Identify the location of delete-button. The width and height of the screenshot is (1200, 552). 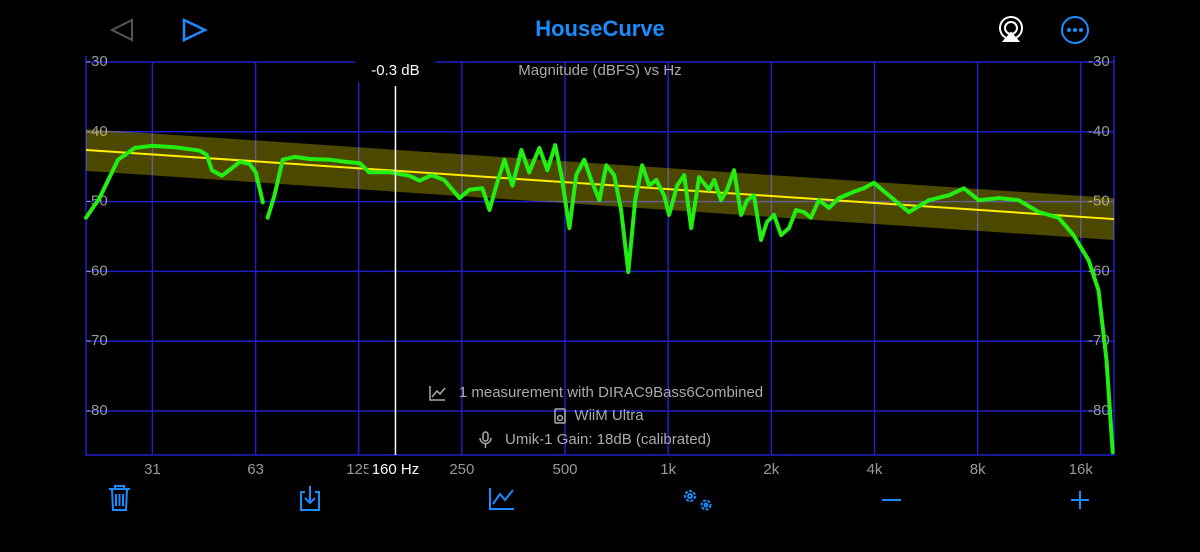
(119, 498).